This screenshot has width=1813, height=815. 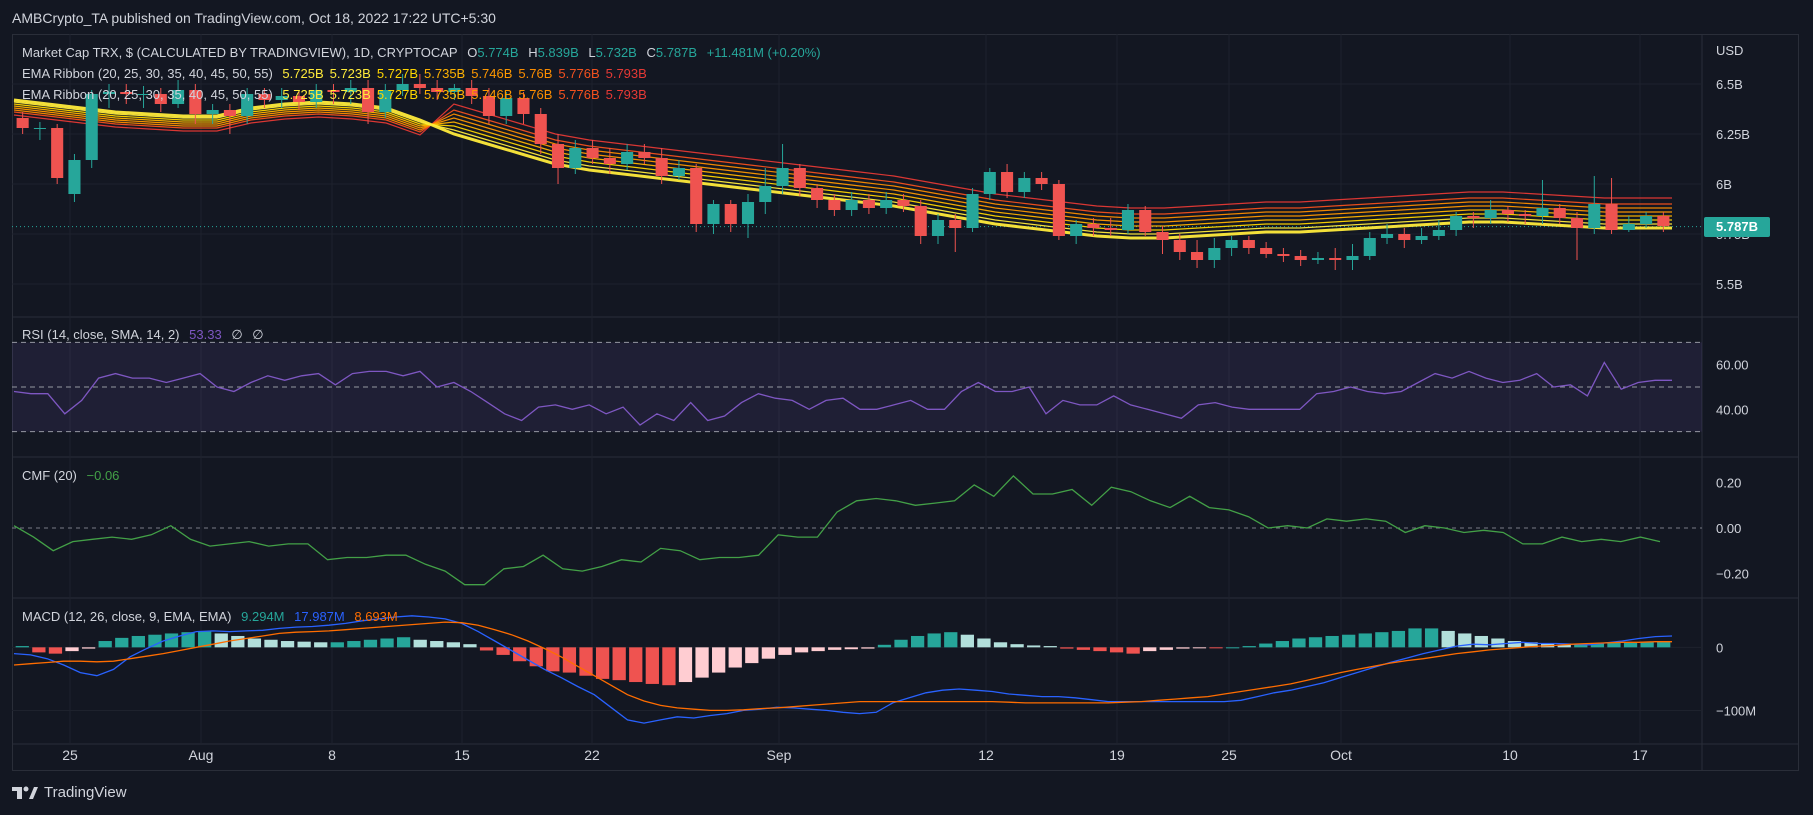 What do you see at coordinates (70, 755) in the screenshot?
I see `time-label: 25` at bounding box center [70, 755].